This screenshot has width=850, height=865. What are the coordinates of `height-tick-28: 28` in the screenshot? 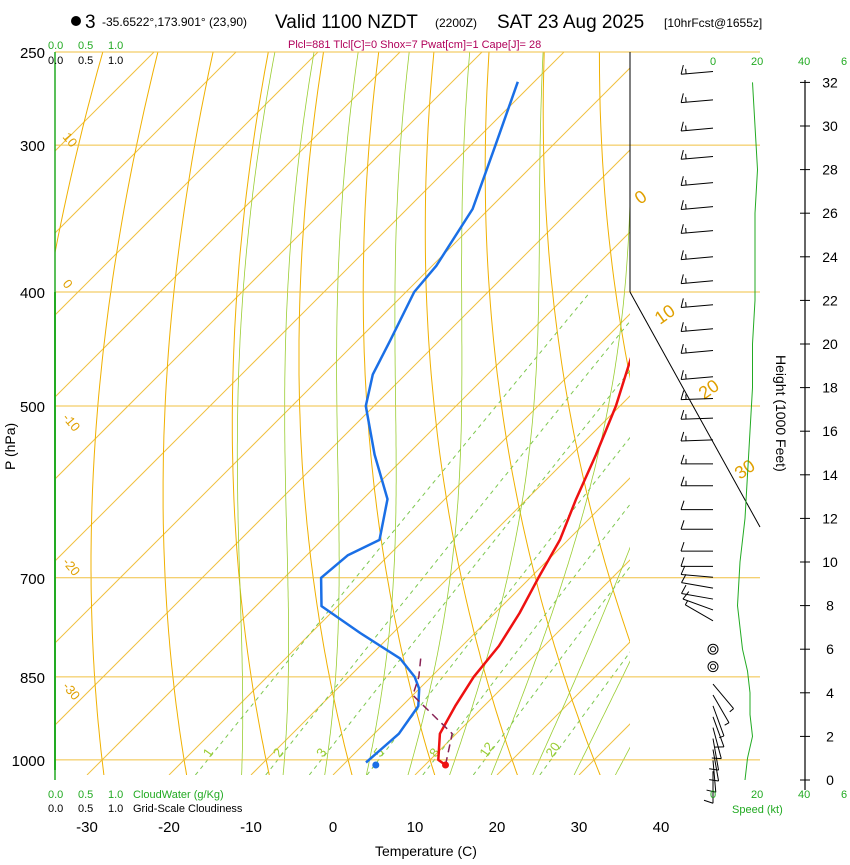 It's located at (830, 170).